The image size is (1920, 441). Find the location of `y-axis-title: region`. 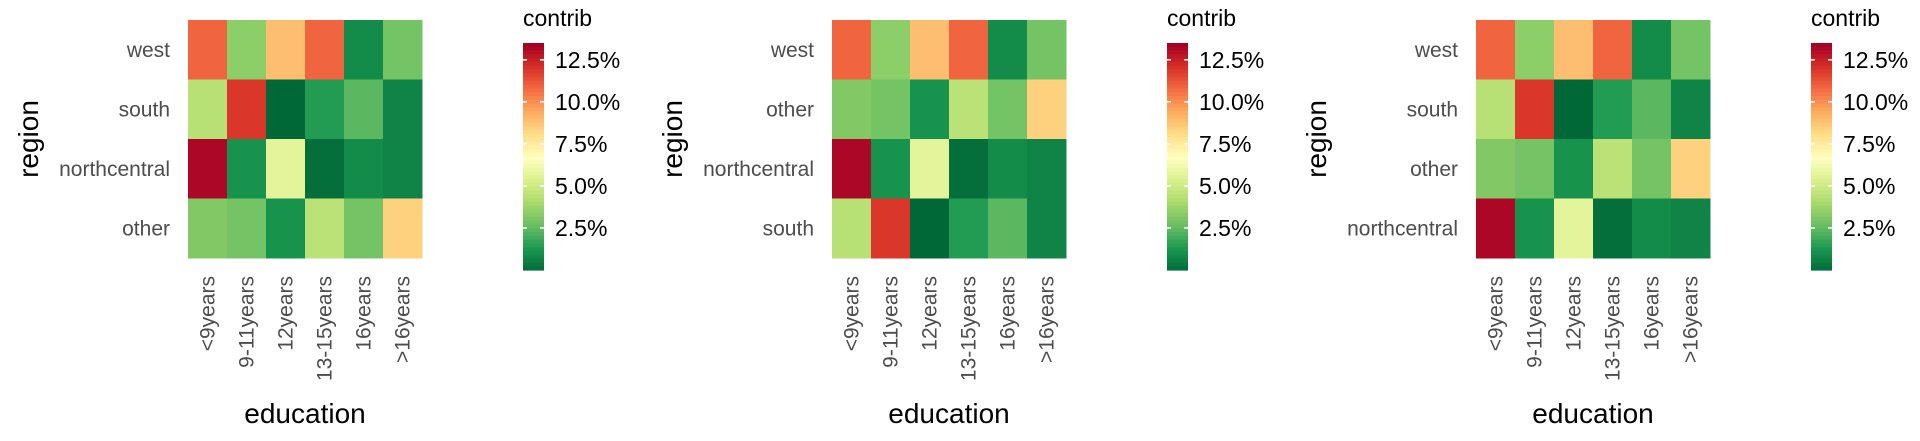

y-axis-title: region is located at coordinates (28, 139).